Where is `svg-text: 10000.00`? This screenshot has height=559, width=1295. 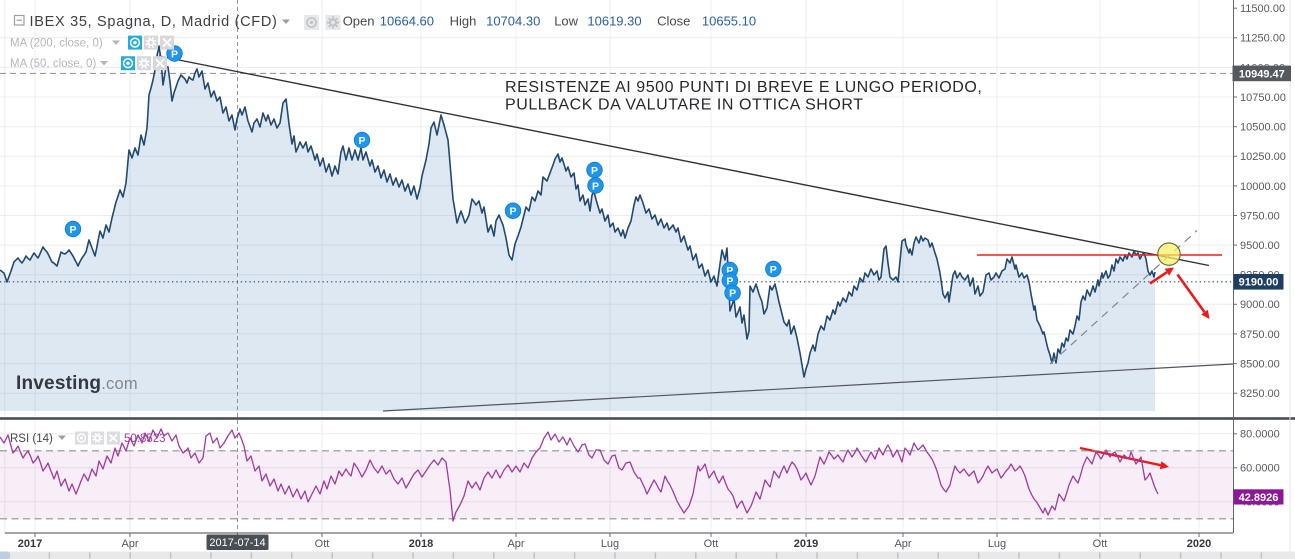
svg-text: 10000.00 is located at coordinates (1263, 187).